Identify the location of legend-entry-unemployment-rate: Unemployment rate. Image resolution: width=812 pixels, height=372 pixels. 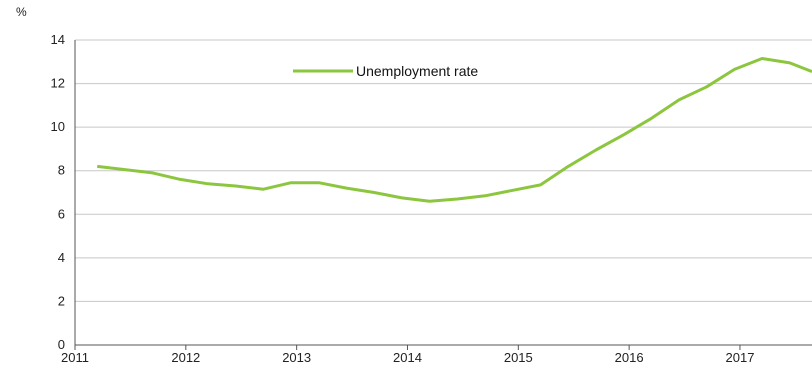
(417, 71).